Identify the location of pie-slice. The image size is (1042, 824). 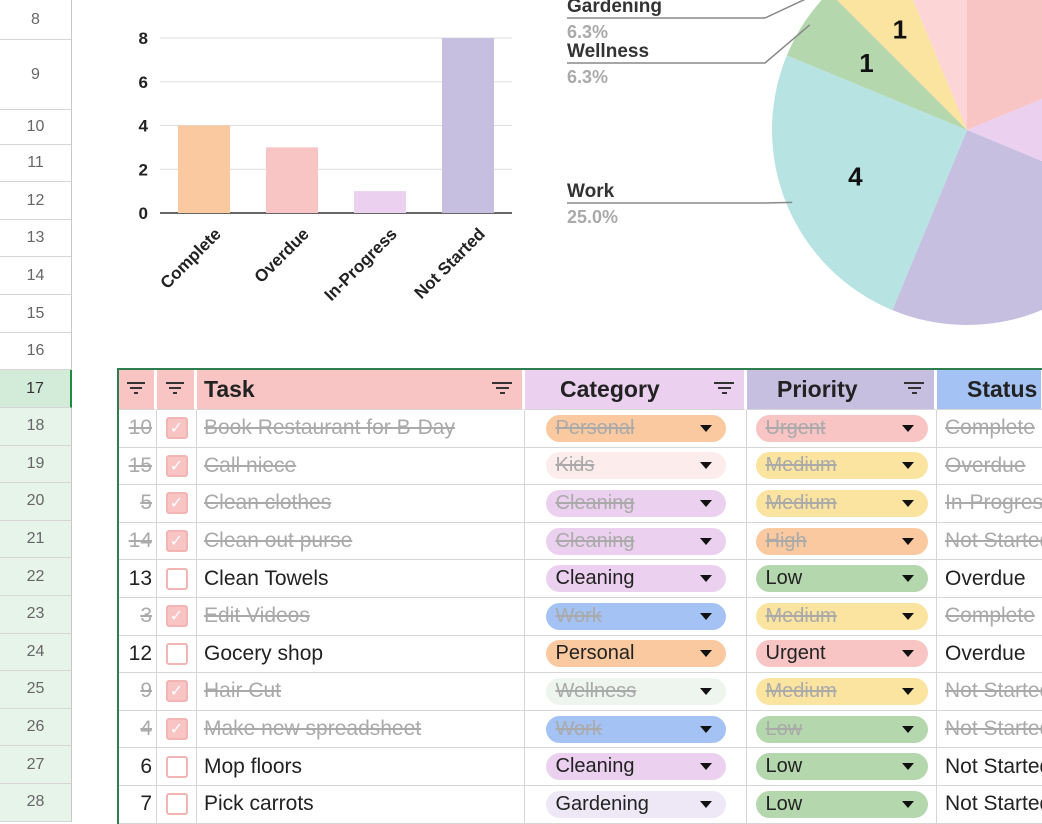
(901, 65).